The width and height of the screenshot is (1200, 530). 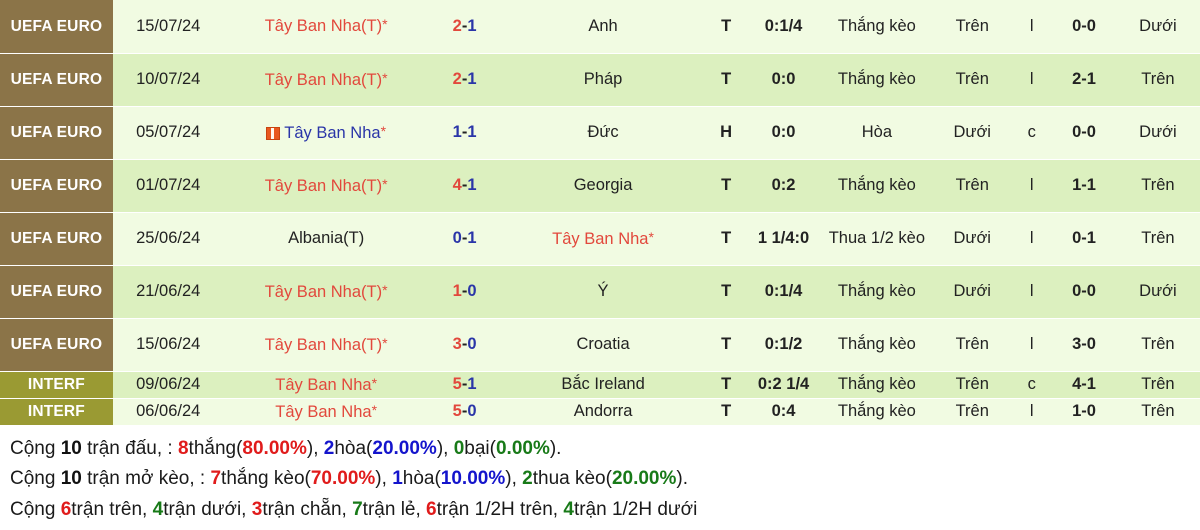 What do you see at coordinates (783, 345) in the screenshot?
I see `cell-handicap-odds: 0:1/2` at bounding box center [783, 345].